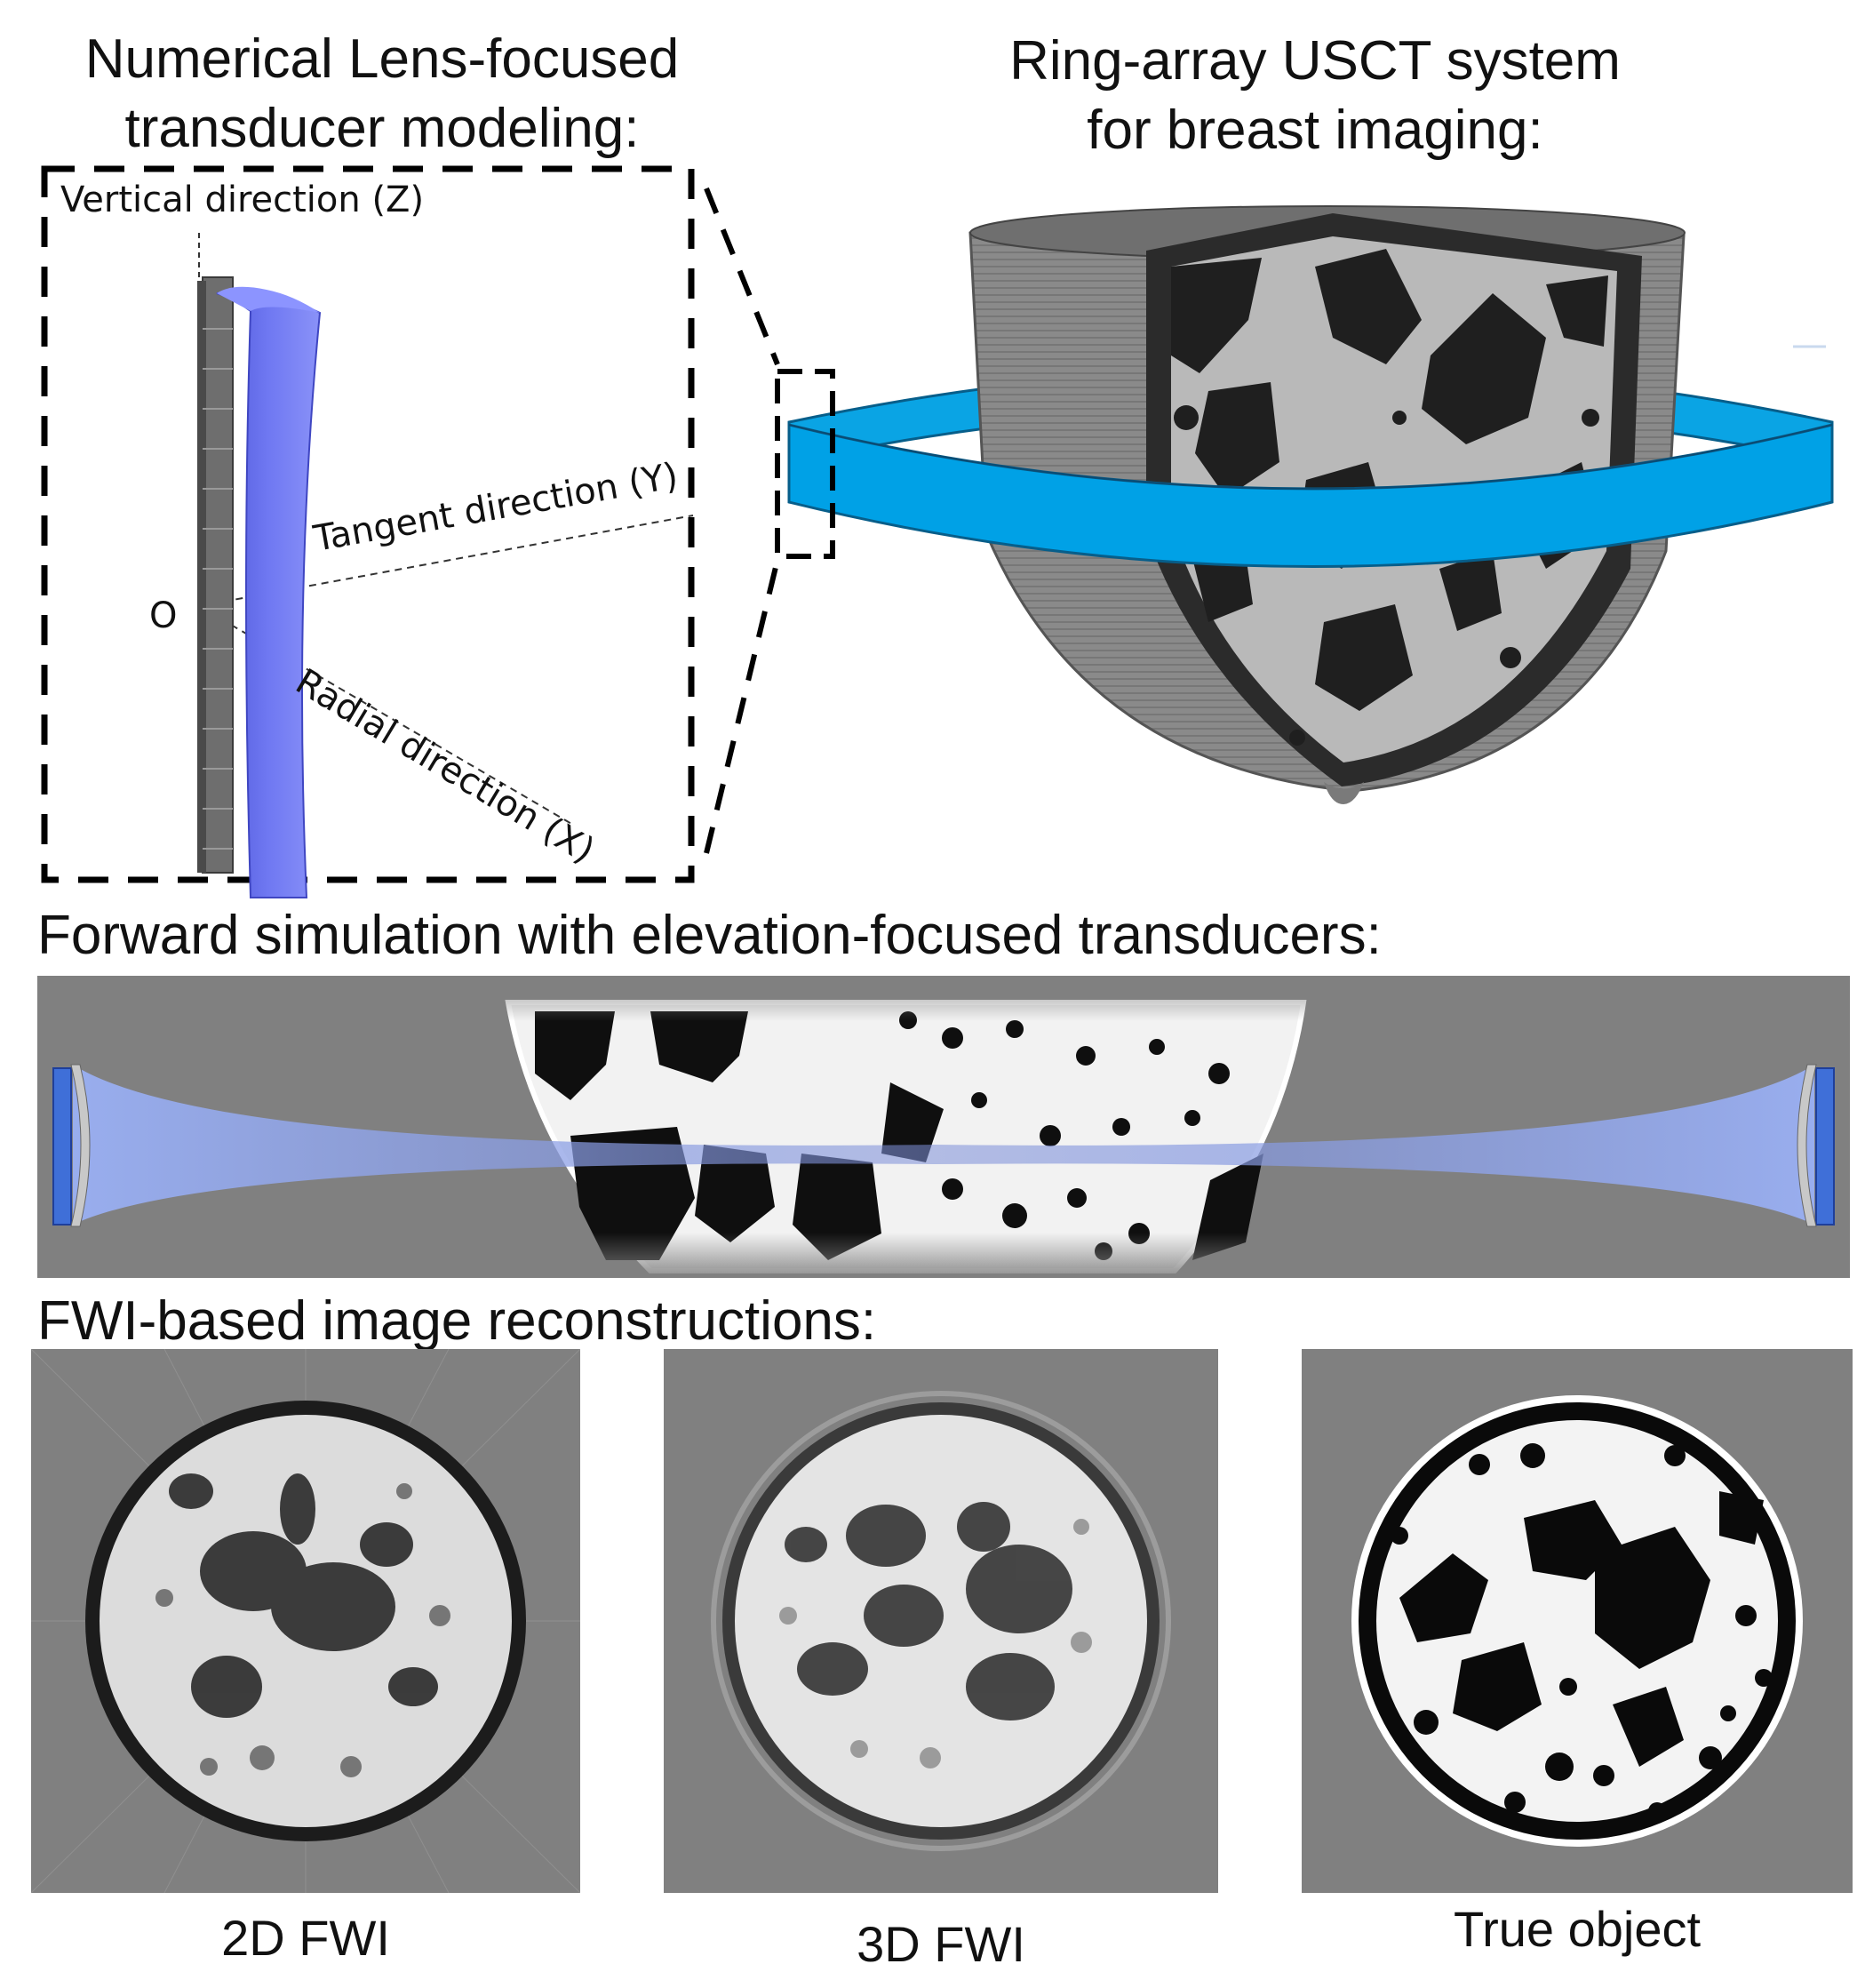  What do you see at coordinates (457, 1321) in the screenshot?
I see `reconstructions-heading: FWI-based image reconstructions:` at bounding box center [457, 1321].